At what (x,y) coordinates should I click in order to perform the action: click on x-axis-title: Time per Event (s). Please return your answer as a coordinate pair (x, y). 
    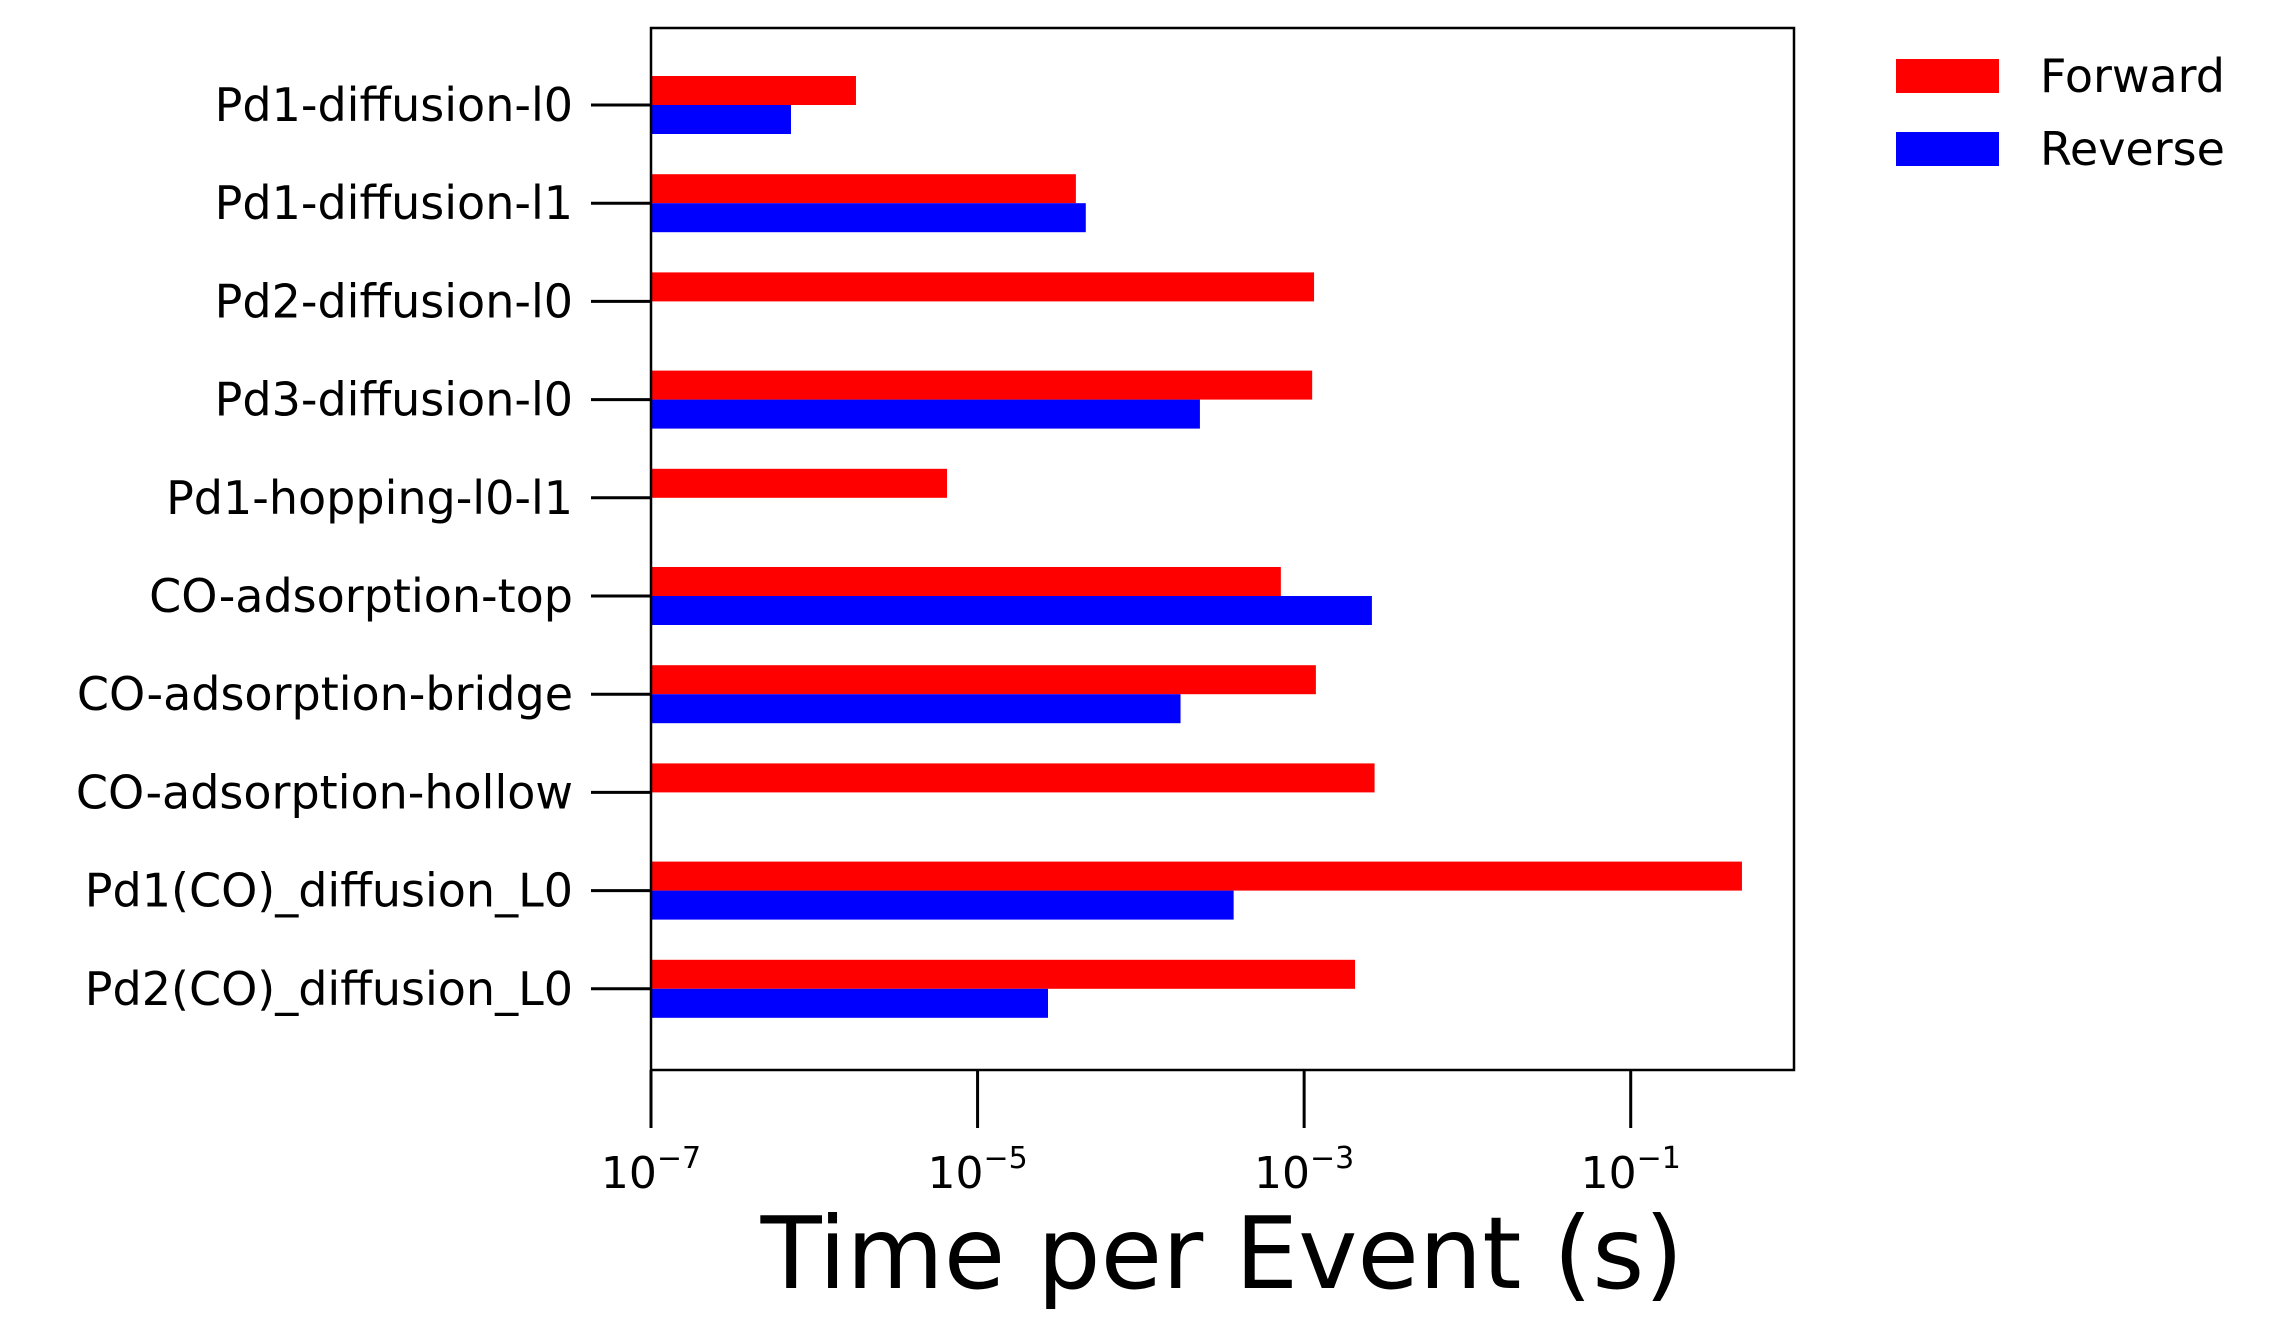
    Looking at the image, I should click on (1222, 1253).